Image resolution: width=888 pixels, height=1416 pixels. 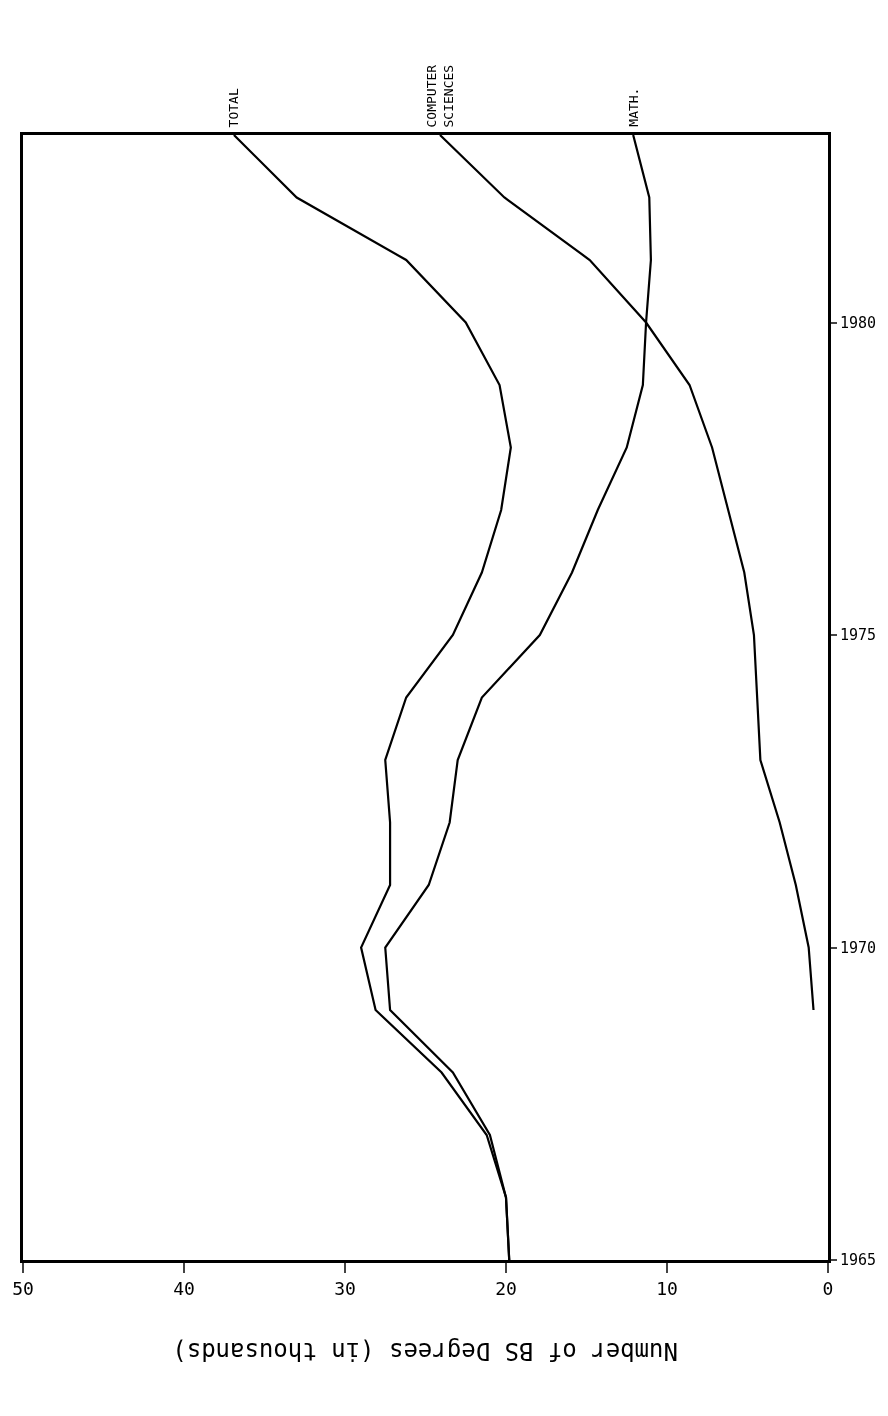 I want to click on text: COMPUTER SCIENCES, so click(x=440, y=96).